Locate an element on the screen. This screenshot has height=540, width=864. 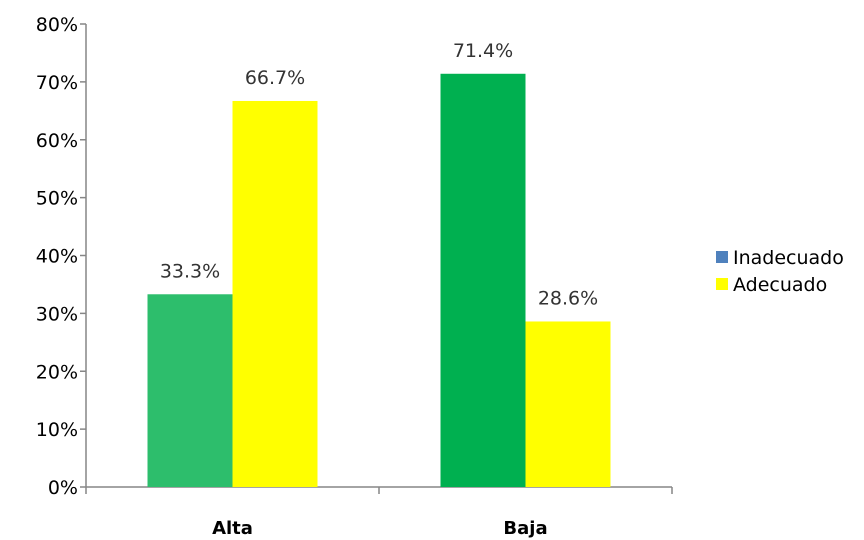
y-tick-label: 0% is located at coordinates (63, 488).